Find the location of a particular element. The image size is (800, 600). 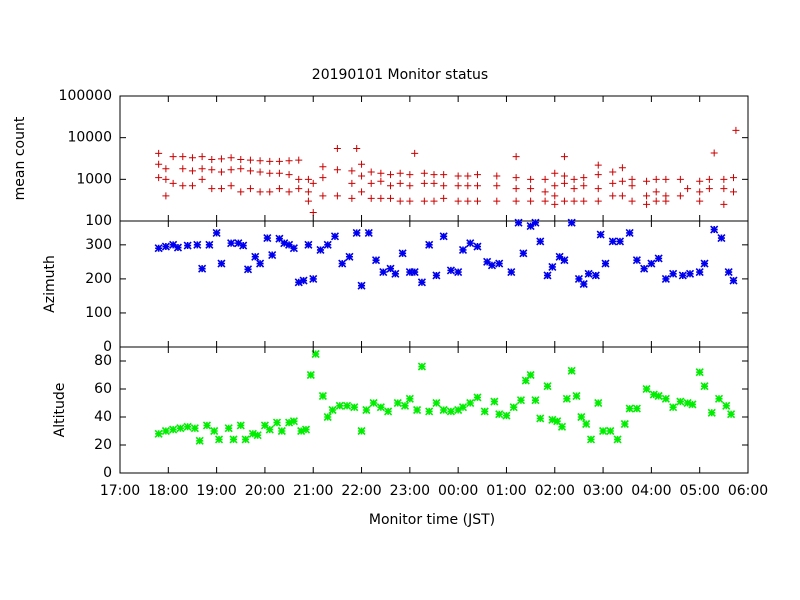

x-tick-label: 22:00 is located at coordinates (361, 491).